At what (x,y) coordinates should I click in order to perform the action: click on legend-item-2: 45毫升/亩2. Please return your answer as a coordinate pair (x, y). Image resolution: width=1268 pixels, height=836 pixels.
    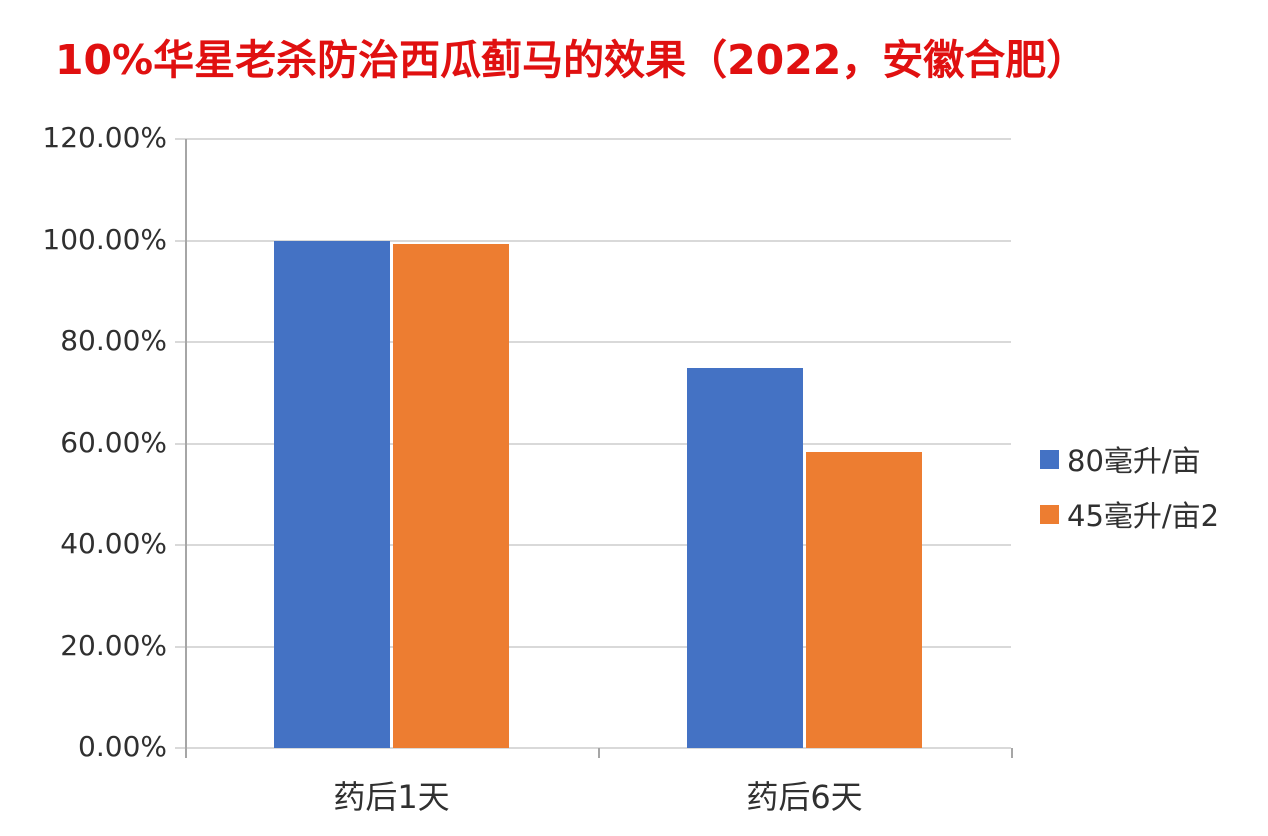
    Looking at the image, I should click on (1129, 514).